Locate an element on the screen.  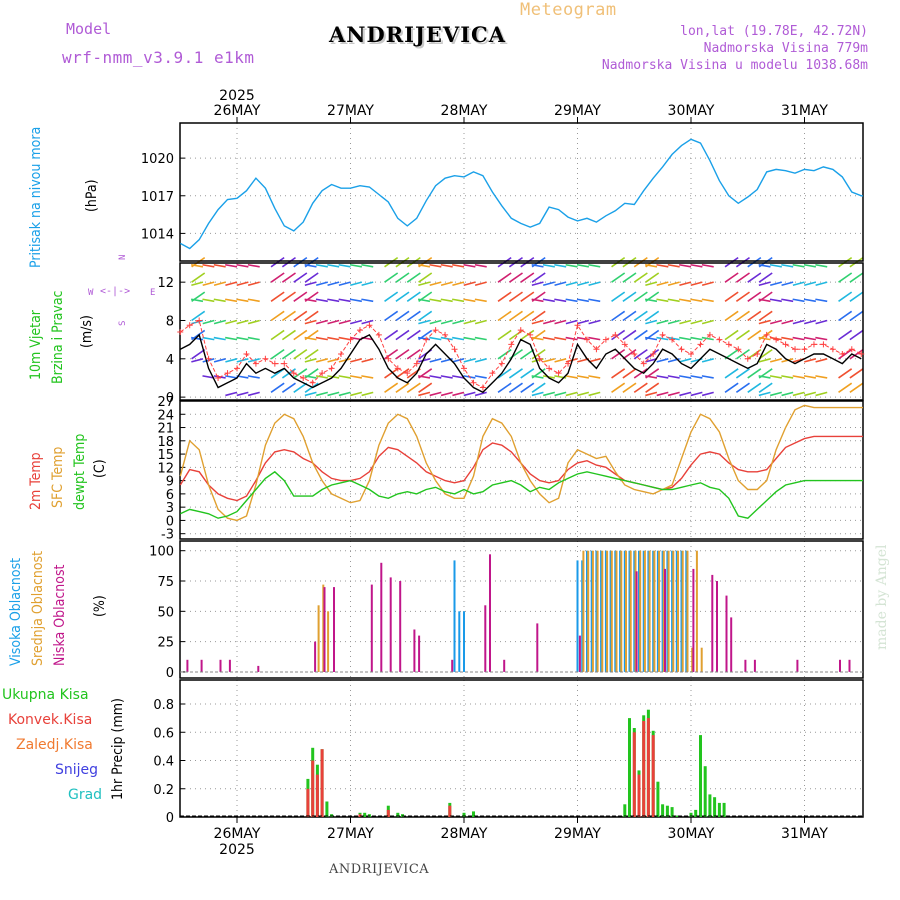
compass-w: W is located at coordinates (91, 293).